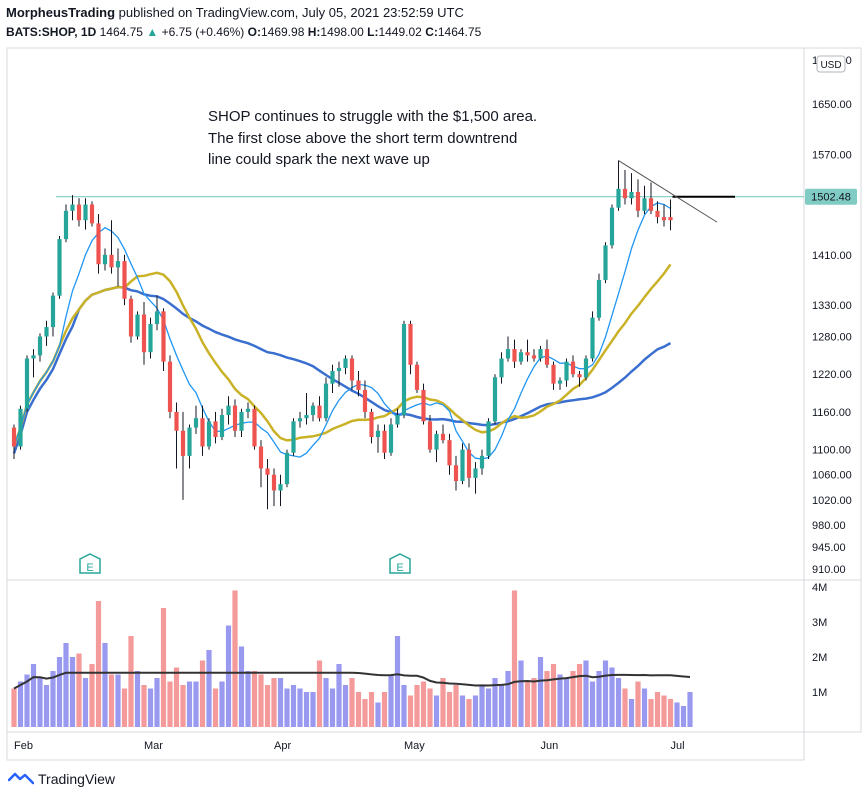 This screenshot has width=868, height=799. What do you see at coordinates (678, 746) in the screenshot?
I see `month-tick-label: Jul` at bounding box center [678, 746].